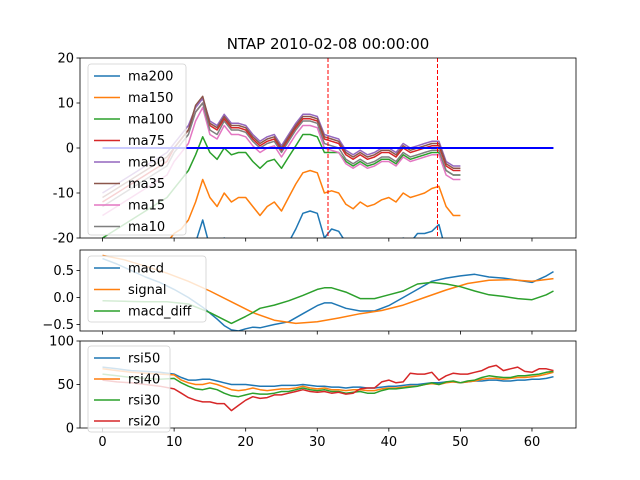 The width and height of the screenshot is (640, 480). I want to click on legend: ma200 ma150 ma100 ma75 ma50 ma35 ma15 ma10, so click(137, 149).